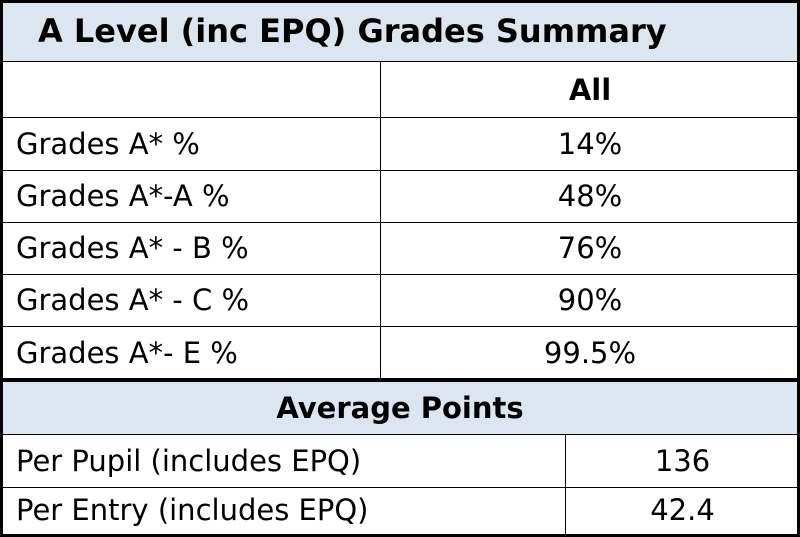 The width and height of the screenshot is (800, 537). What do you see at coordinates (127, 353) in the screenshot?
I see `label-cell: Grades A*- E %` at bounding box center [127, 353].